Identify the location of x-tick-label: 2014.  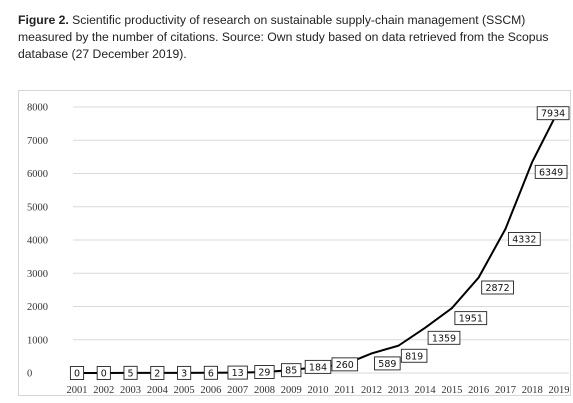
(426, 390).